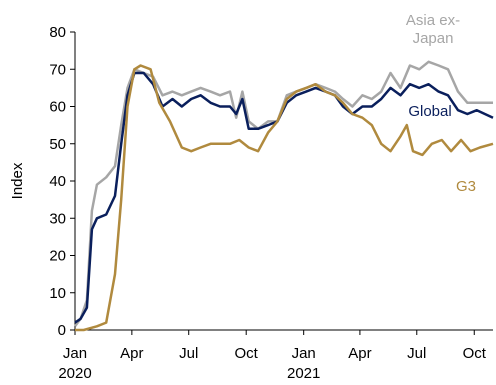 The width and height of the screenshot is (496, 385). Describe the element at coordinates (57, 107) in the screenshot. I see `y-tick-label: 60` at that location.